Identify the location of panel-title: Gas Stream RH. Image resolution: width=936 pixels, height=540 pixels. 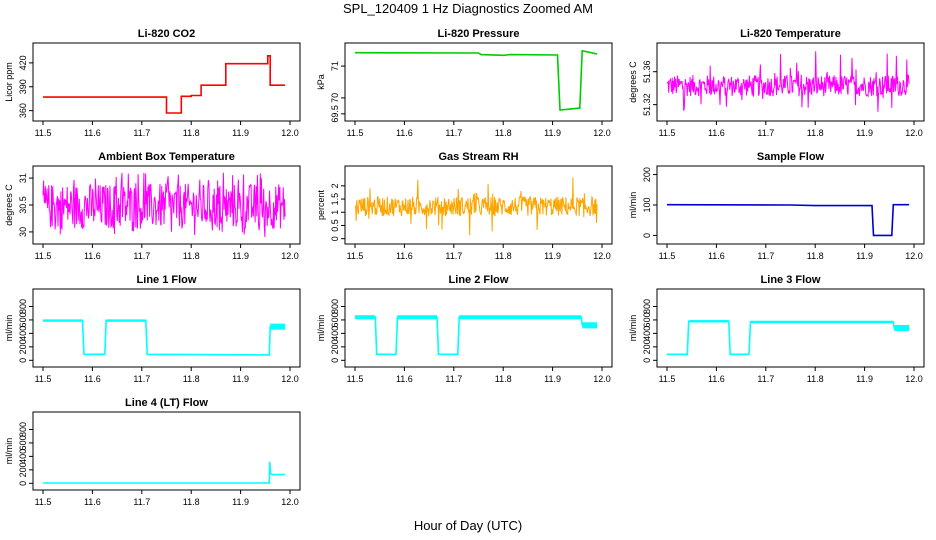
(478, 157).